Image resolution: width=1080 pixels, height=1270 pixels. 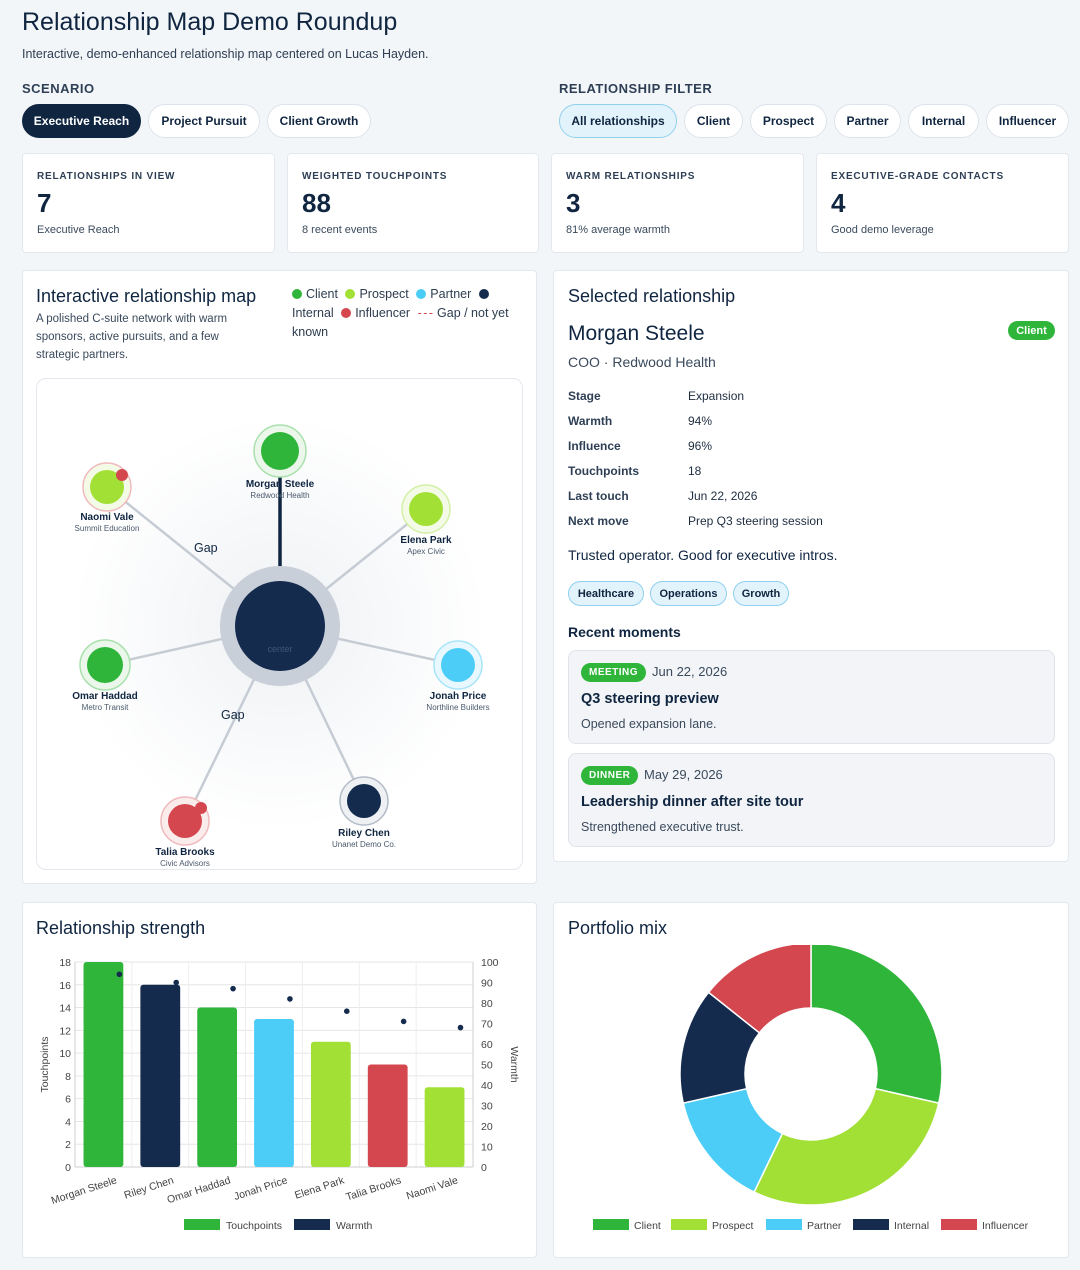 I want to click on field-value-stage: Expansion, so click(x=716, y=396).